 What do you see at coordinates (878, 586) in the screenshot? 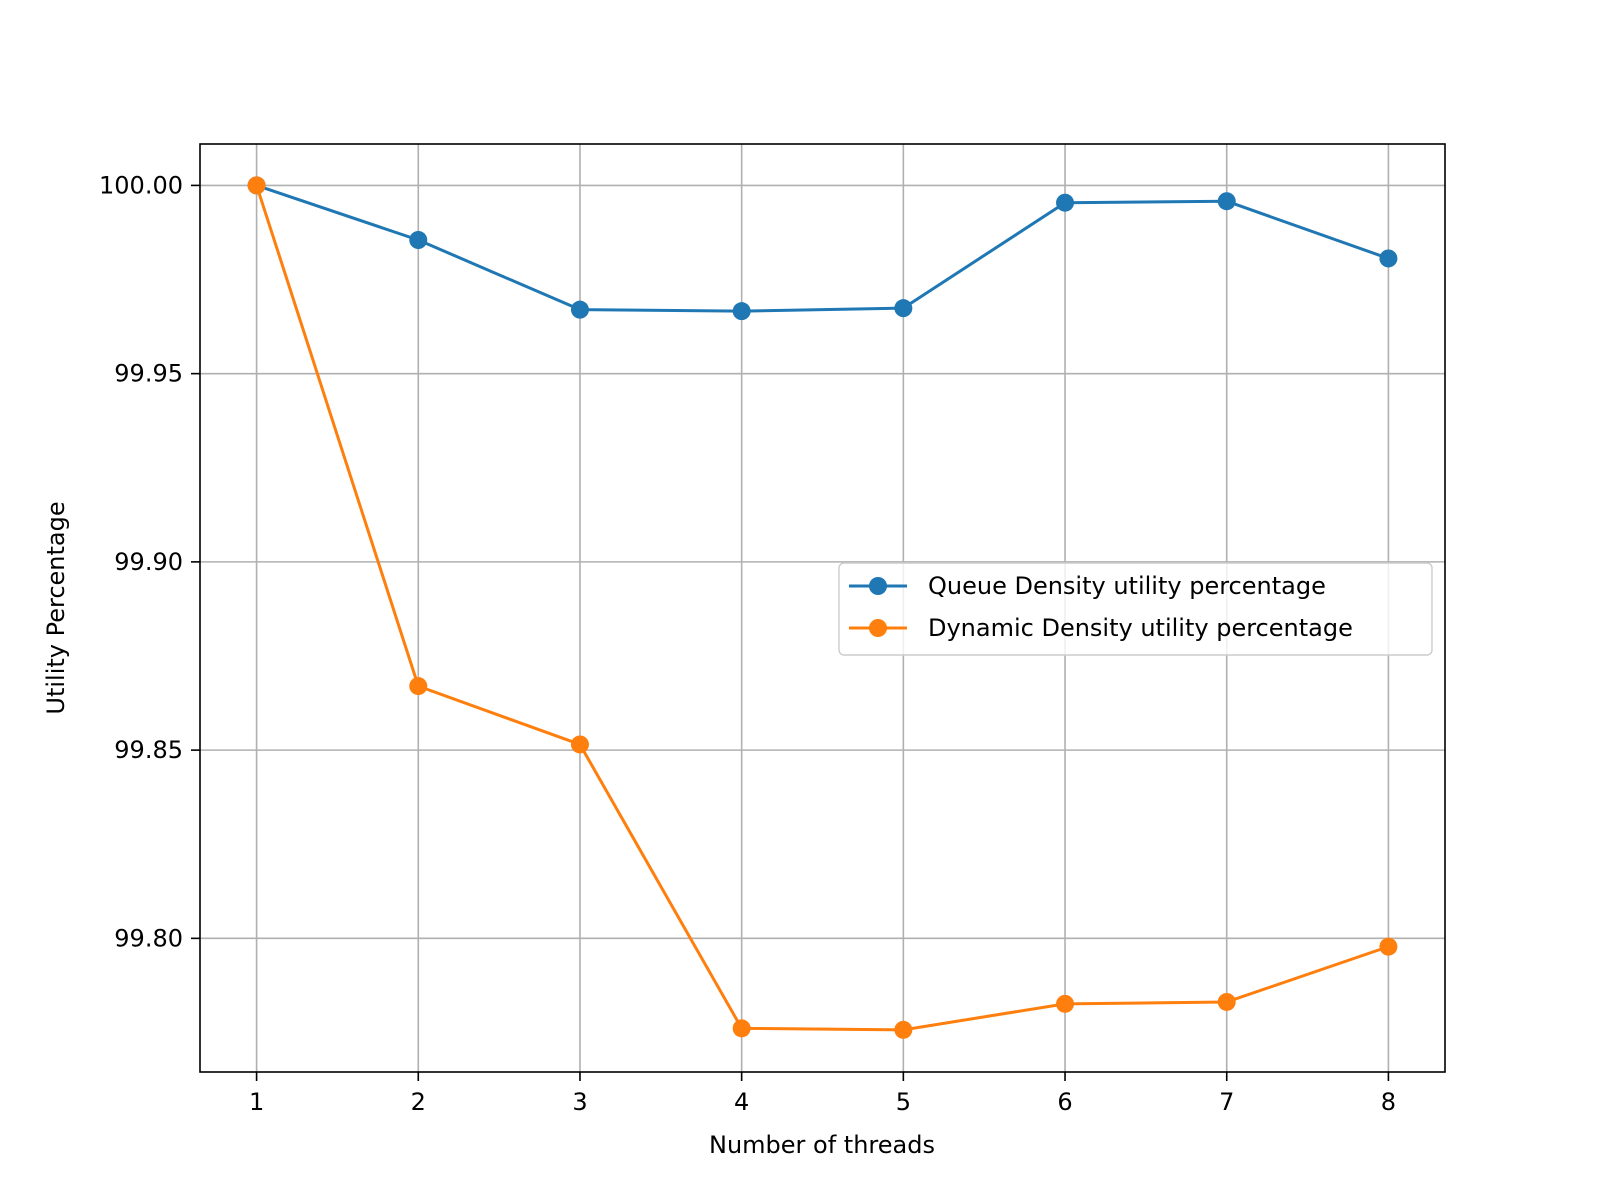
I see `legend-marker-queue` at bounding box center [878, 586].